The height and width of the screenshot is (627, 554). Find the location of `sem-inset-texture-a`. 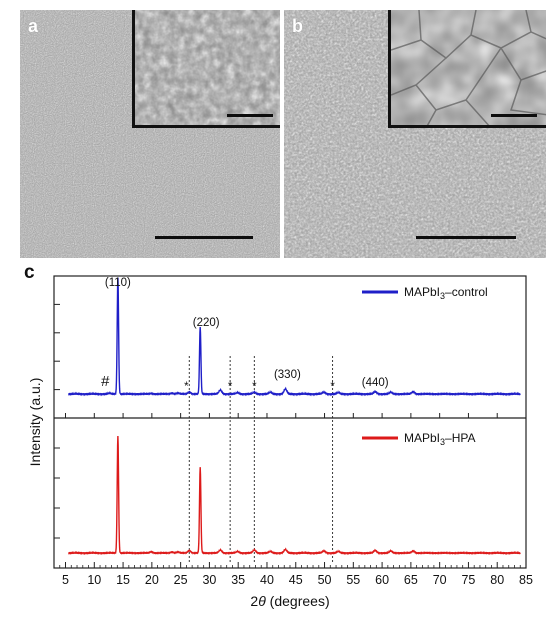

sem-inset-texture-a is located at coordinates (207, 67).